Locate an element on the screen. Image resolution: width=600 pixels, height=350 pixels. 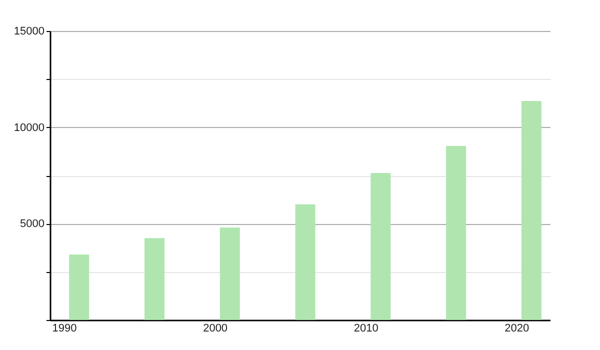
x-tick-label: 2010 is located at coordinates (366, 328).